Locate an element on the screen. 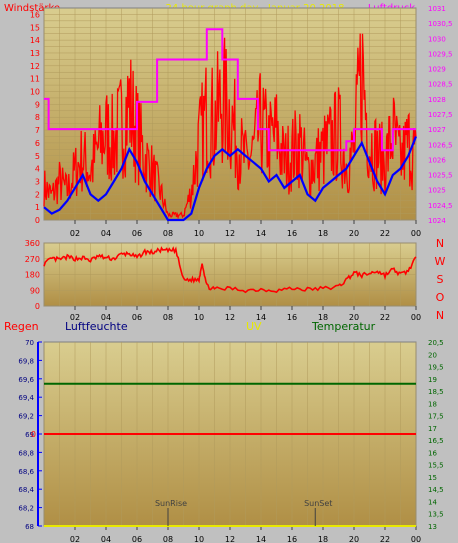  x-tick-label: 14 is located at coordinates (261, 317).